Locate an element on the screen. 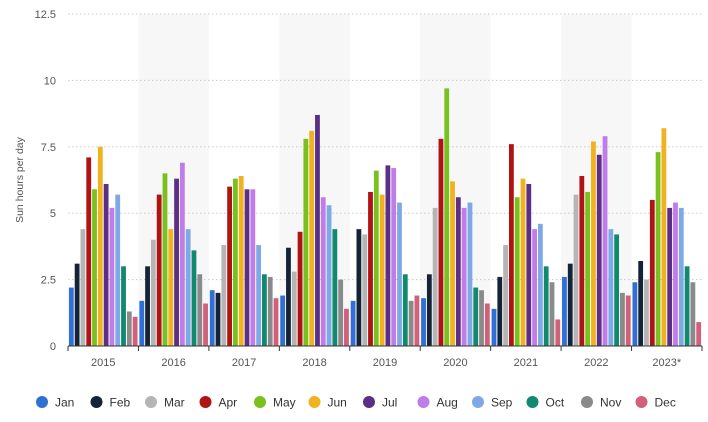 This screenshot has height=422, width=708. x-tick-label: 2020 is located at coordinates (455, 363).